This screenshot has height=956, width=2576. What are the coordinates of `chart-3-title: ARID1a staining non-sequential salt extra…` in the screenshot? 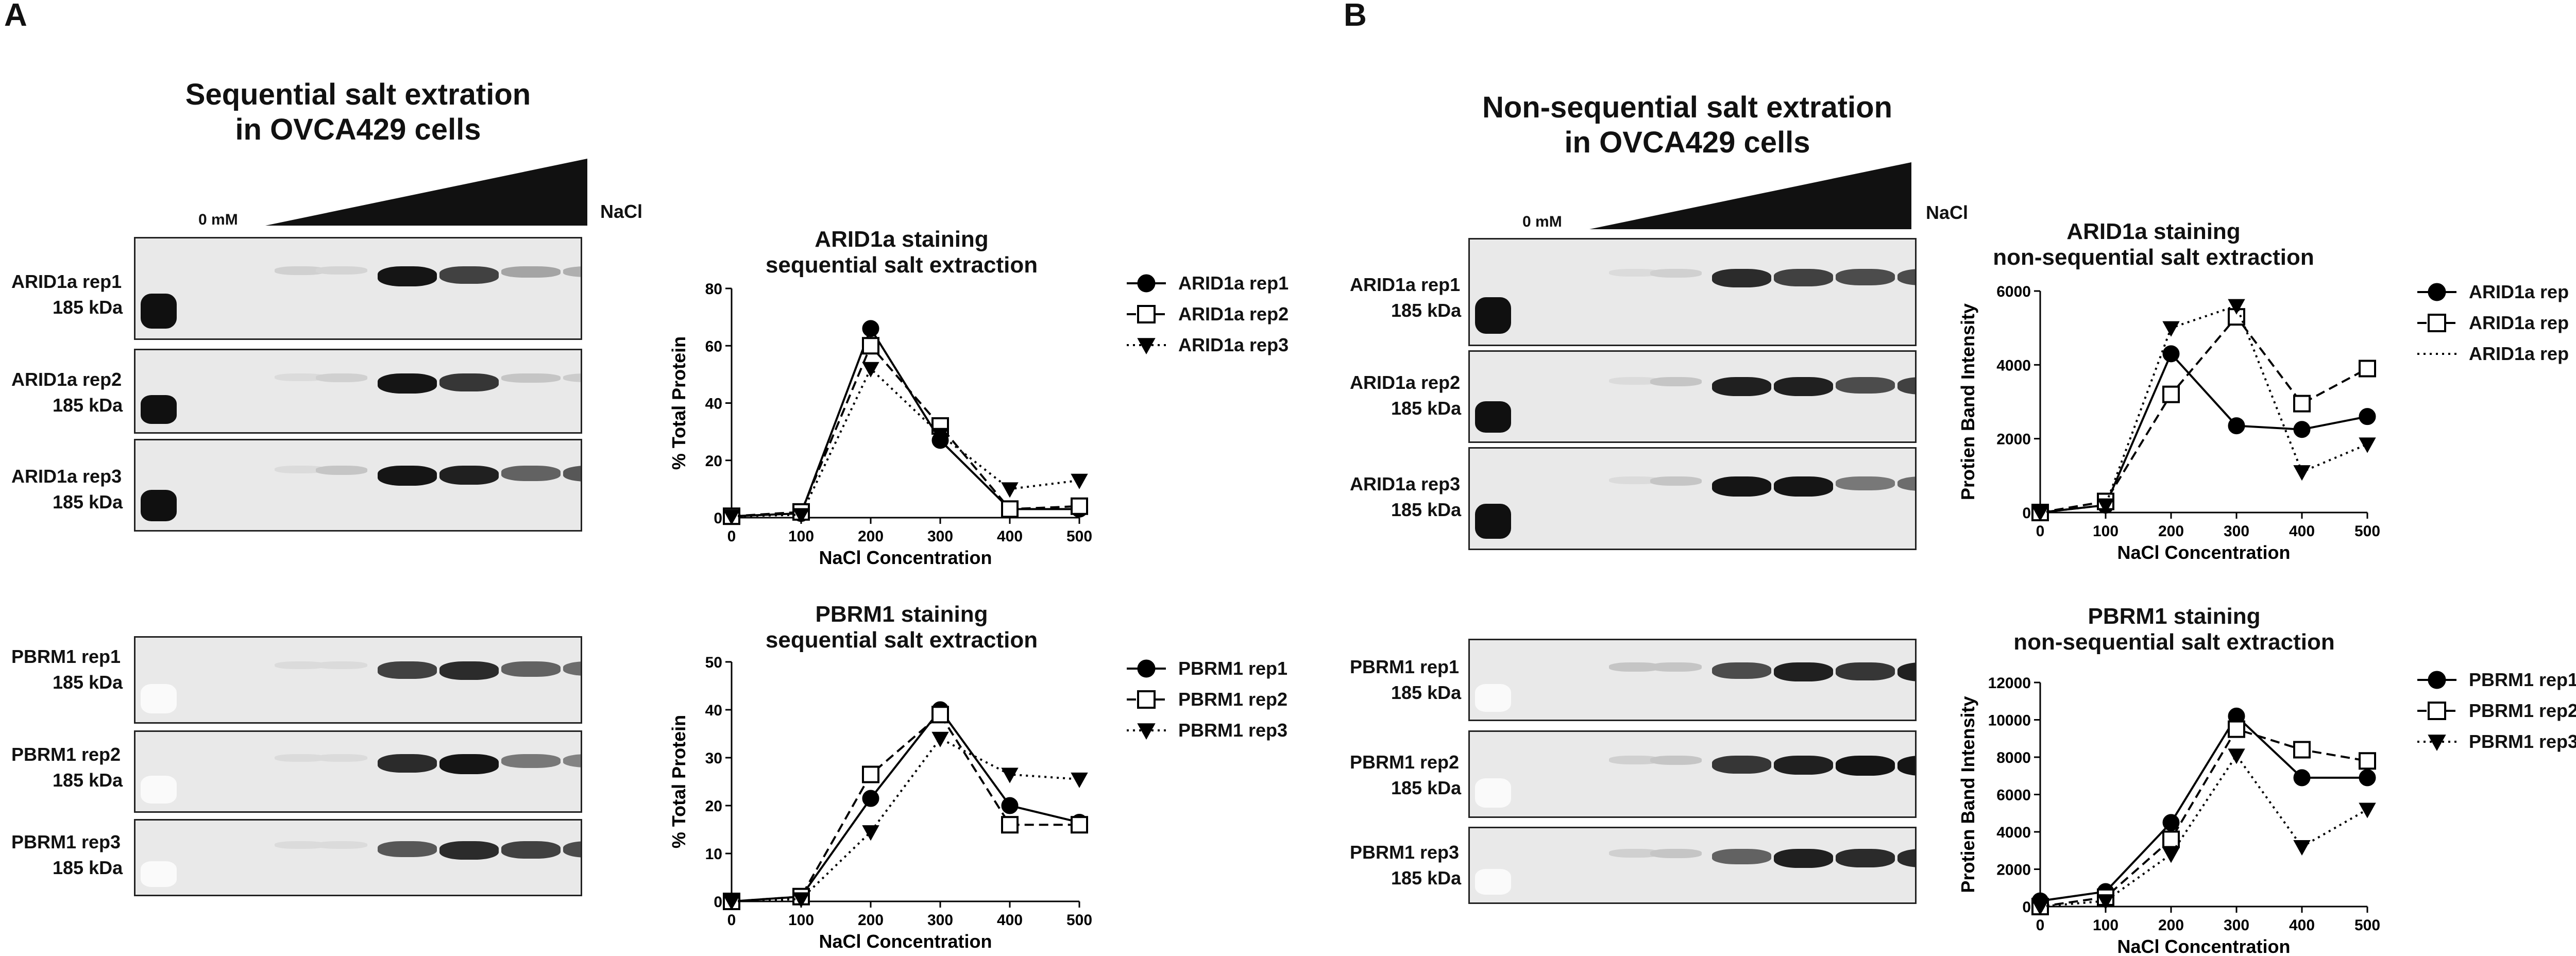 It's located at (2153, 244).